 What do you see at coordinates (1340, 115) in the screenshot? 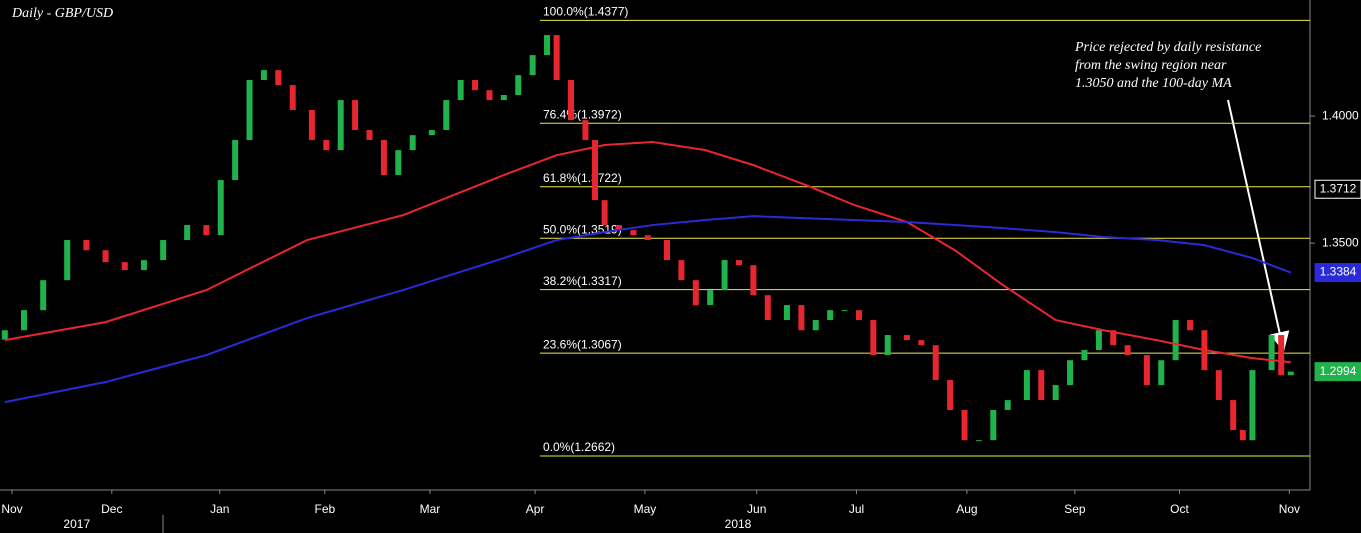
I see `y-tick-label: 1.4000` at bounding box center [1340, 115].